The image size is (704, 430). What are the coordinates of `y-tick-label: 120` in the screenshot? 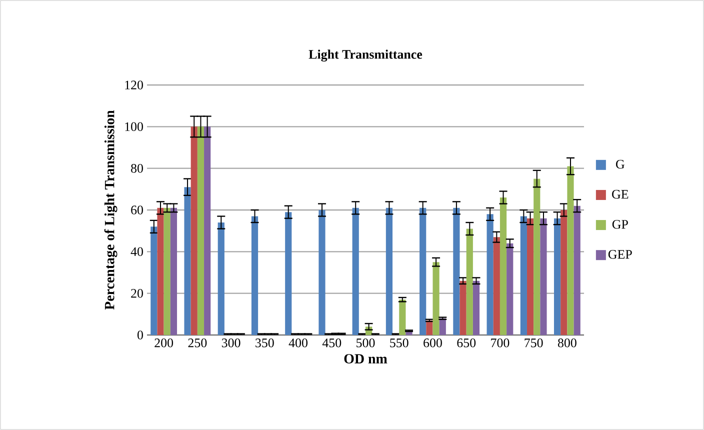 It's located at (134, 85).